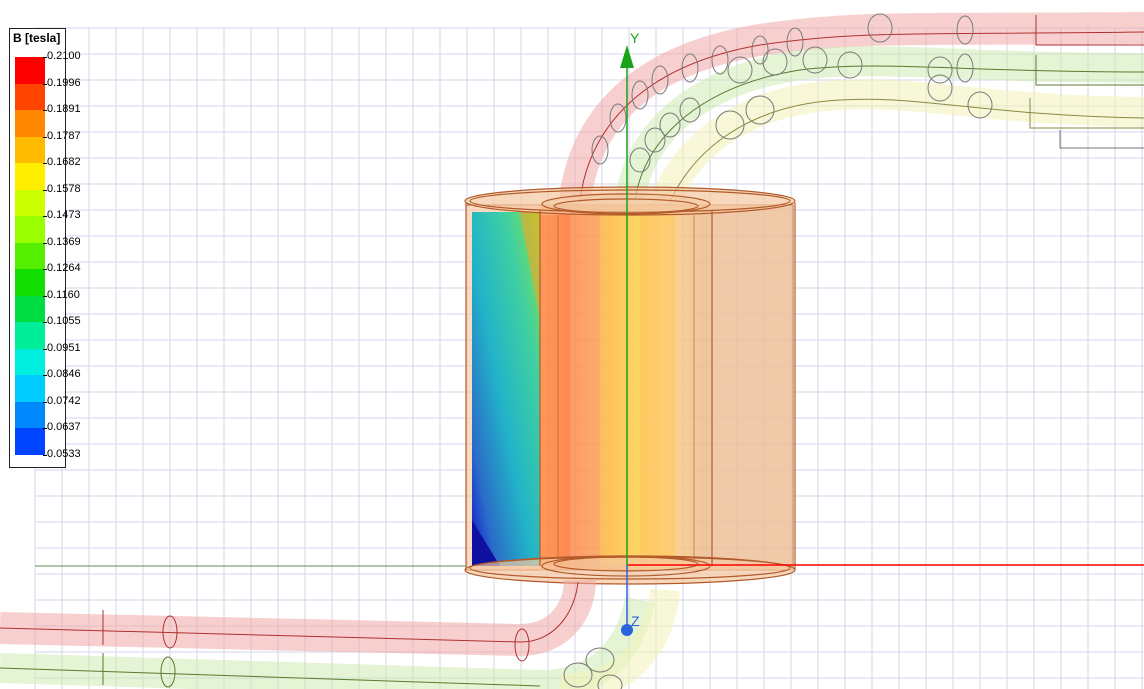  I want to click on legend-value: 0.1055, so click(64, 321).